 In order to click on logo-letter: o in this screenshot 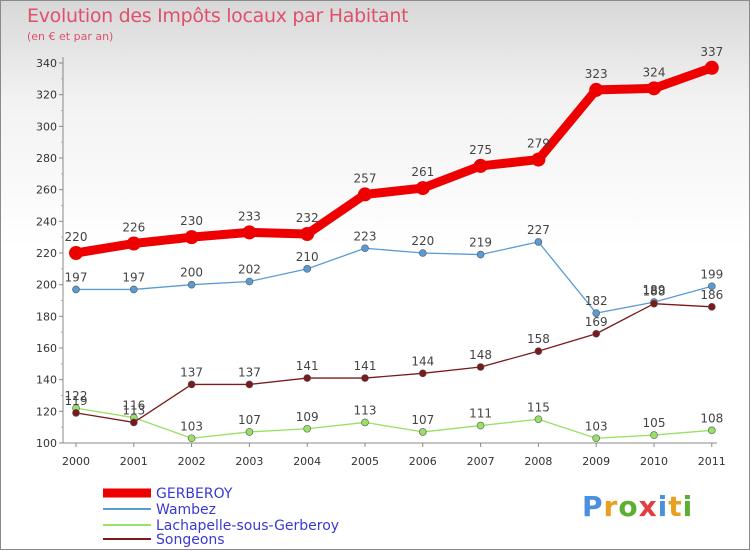, I will do `click(628, 506)`.